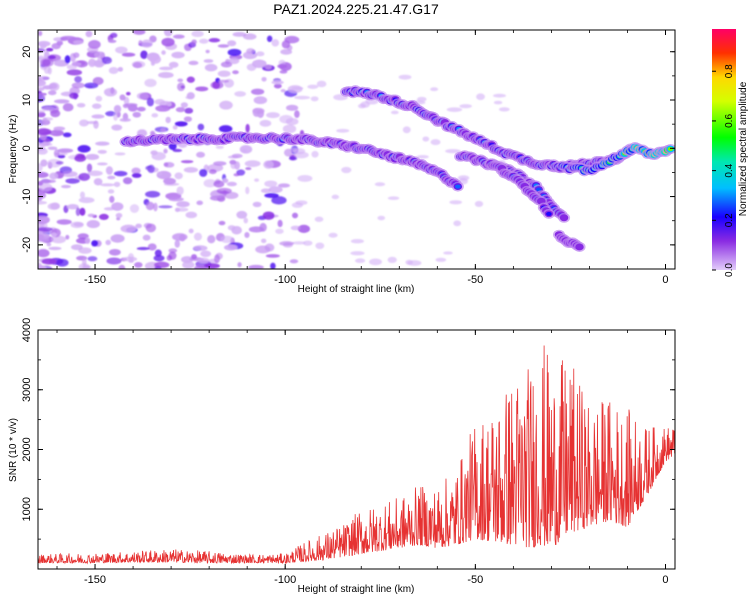 The image size is (750, 600). I want to click on spectrogram-y-axis-label: Frequency (Hz), so click(13, 149).